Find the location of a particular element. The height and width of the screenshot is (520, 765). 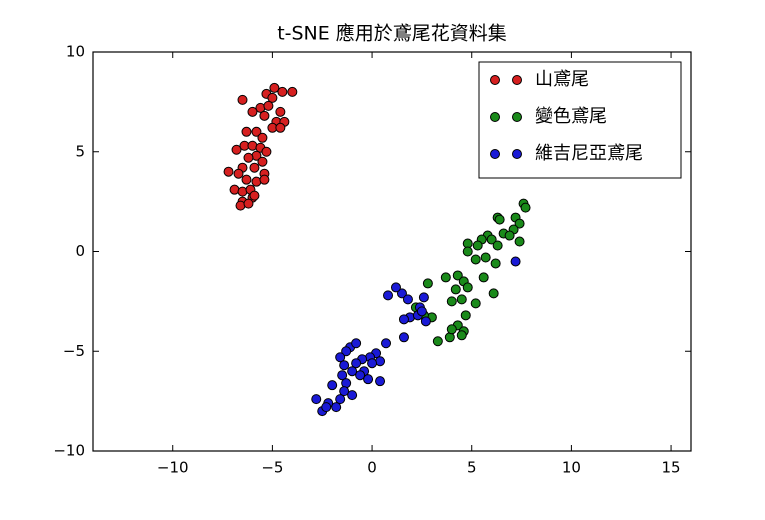

x-tick-label: 0 is located at coordinates (372, 468).